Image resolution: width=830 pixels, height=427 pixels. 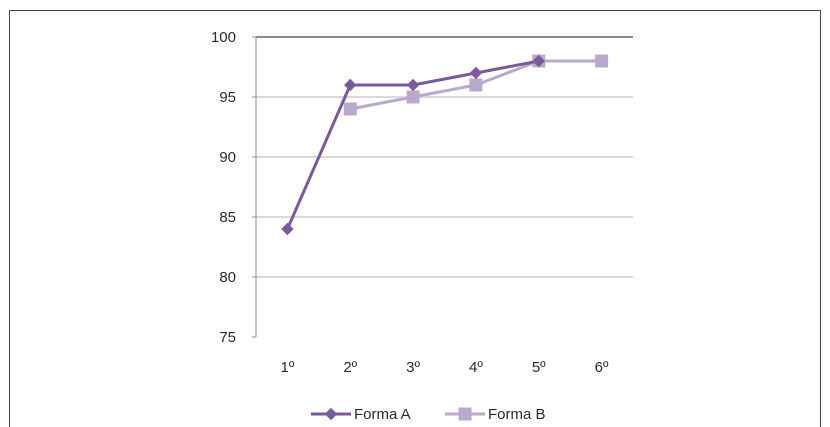 I want to click on legend-item-forma-a: Forma A, so click(x=361, y=414).